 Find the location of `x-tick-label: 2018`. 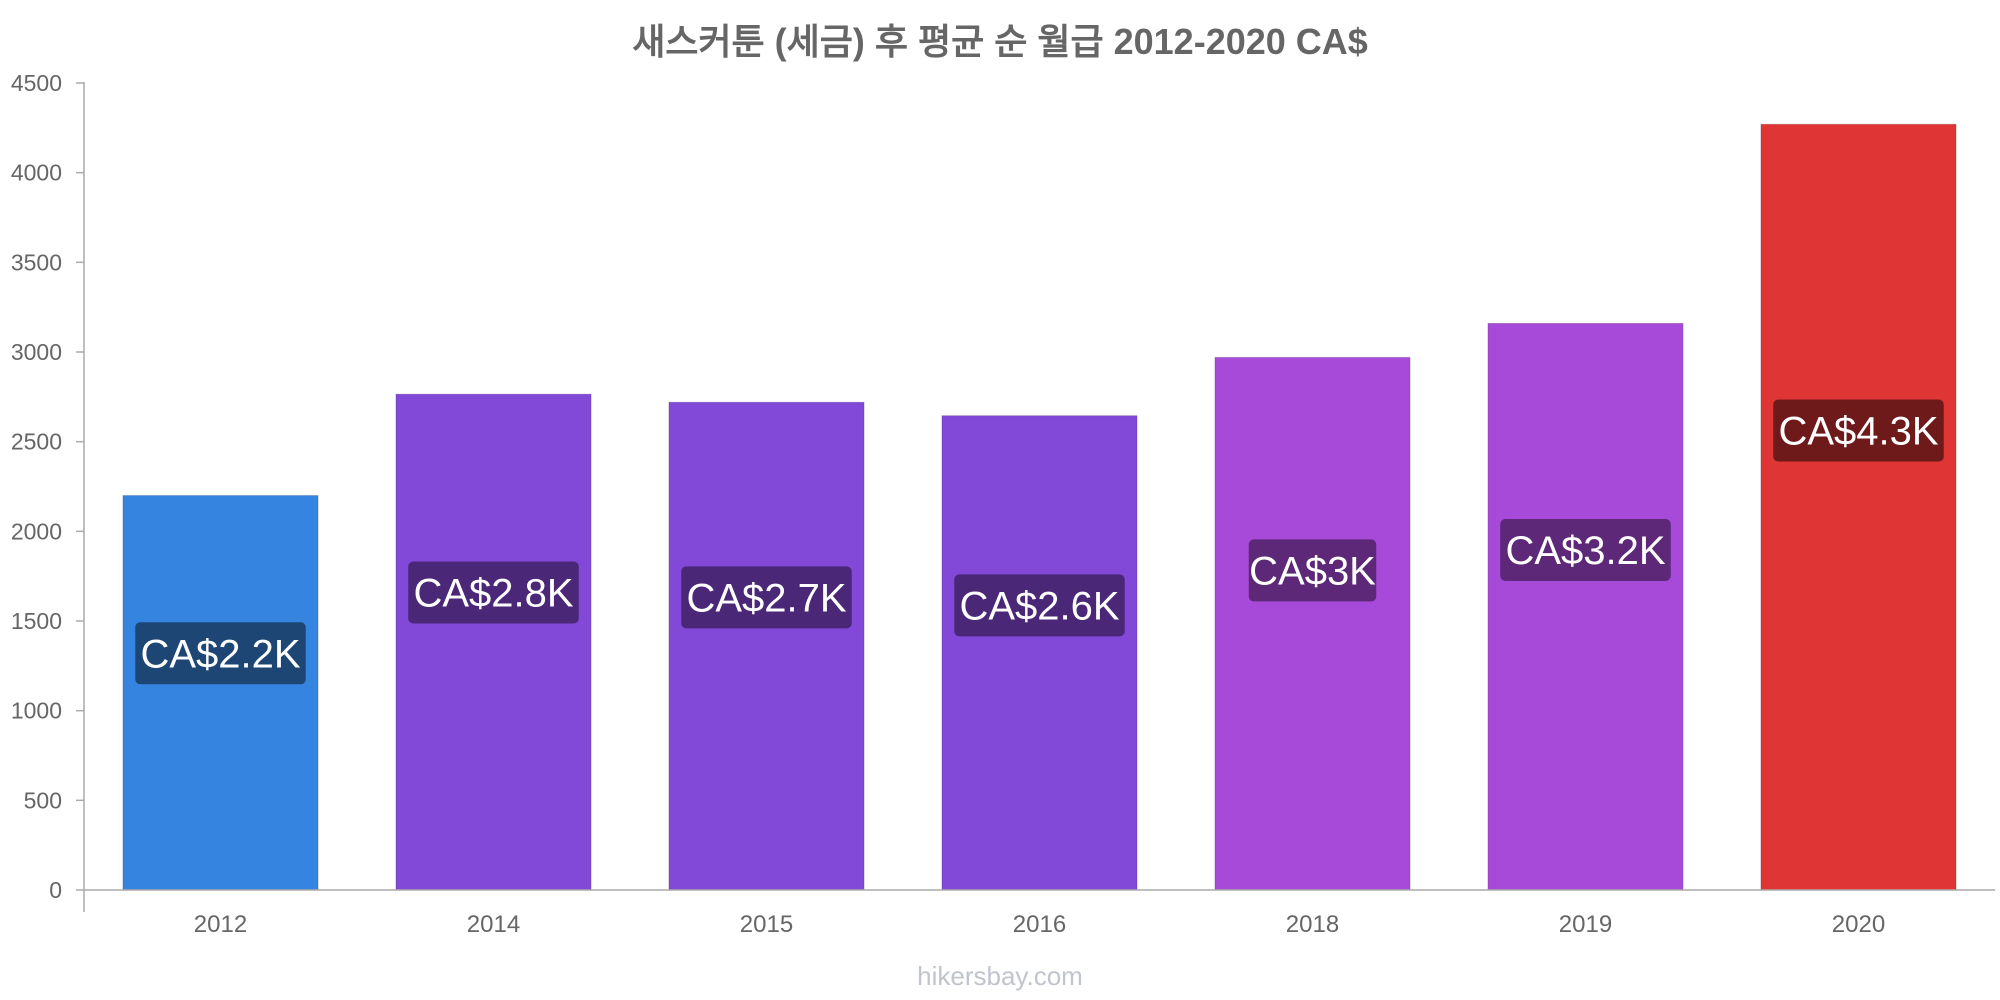

x-tick-label: 2018 is located at coordinates (1312, 924).